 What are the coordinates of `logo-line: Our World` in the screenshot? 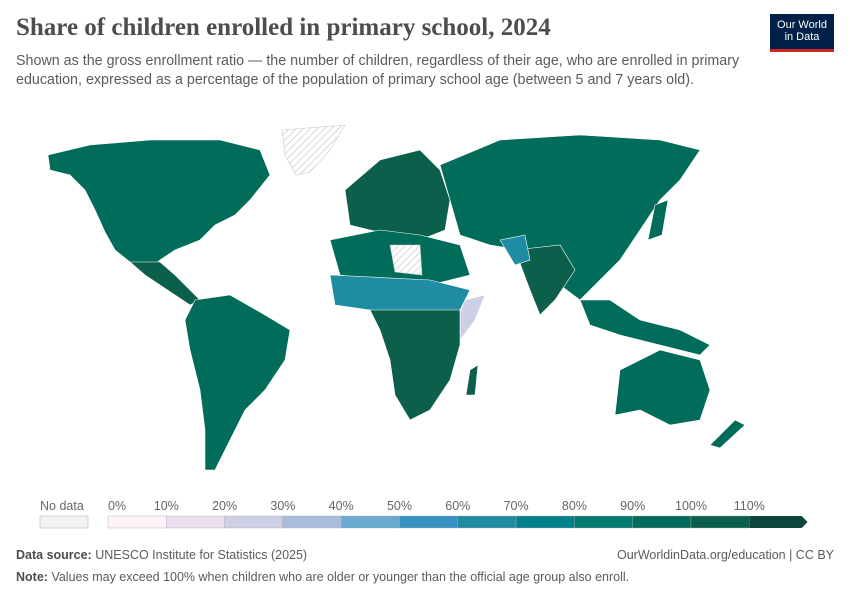 It's located at (802, 25).